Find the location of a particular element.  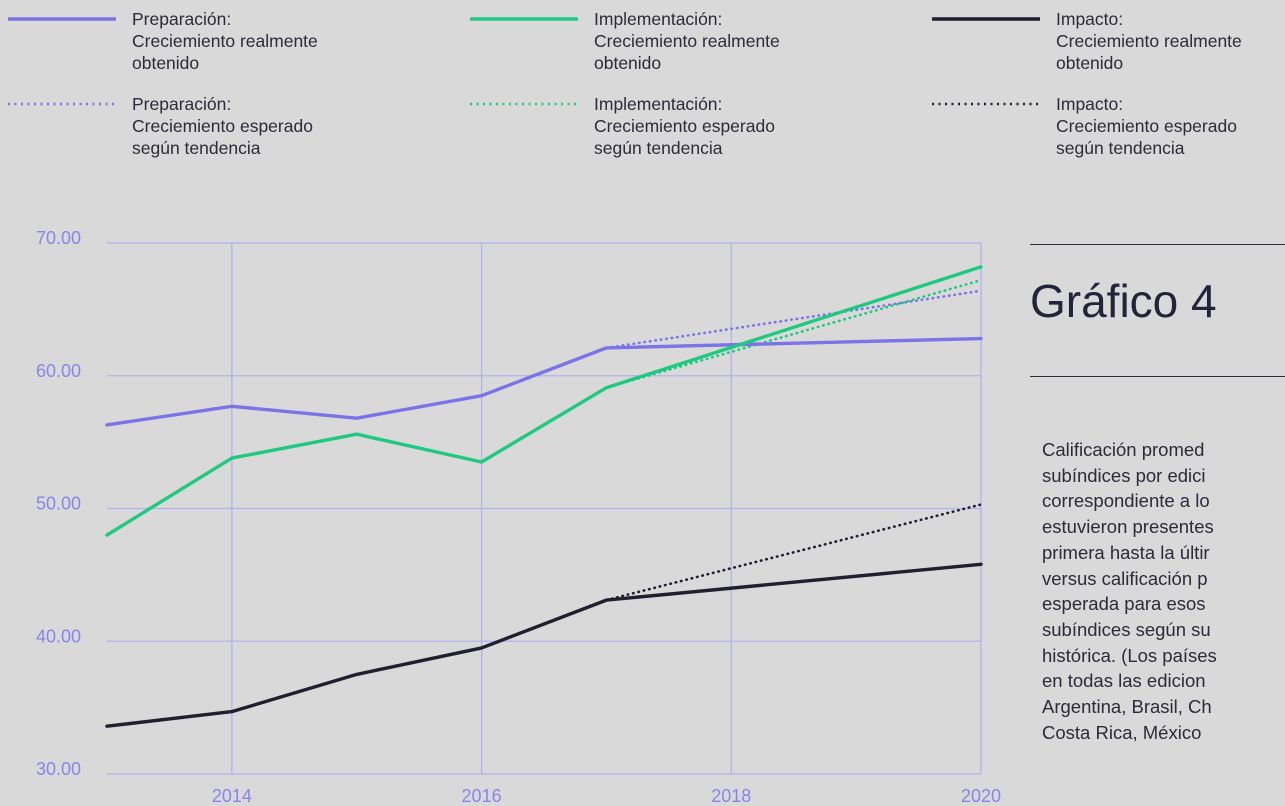

description-line: correspondiente a lo is located at coordinates (1126, 501).